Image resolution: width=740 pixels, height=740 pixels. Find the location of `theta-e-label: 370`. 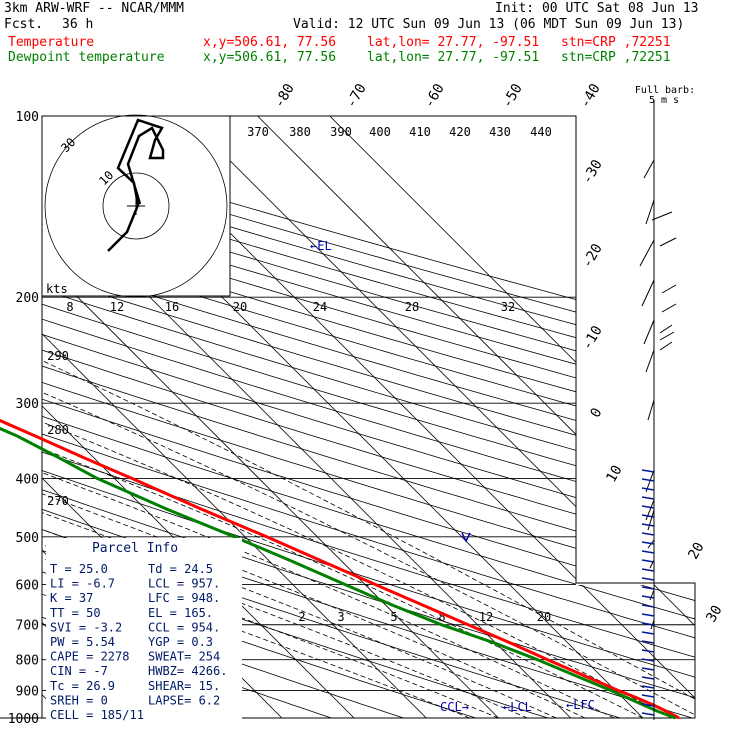

theta-e-label: 370 is located at coordinates (258, 132).